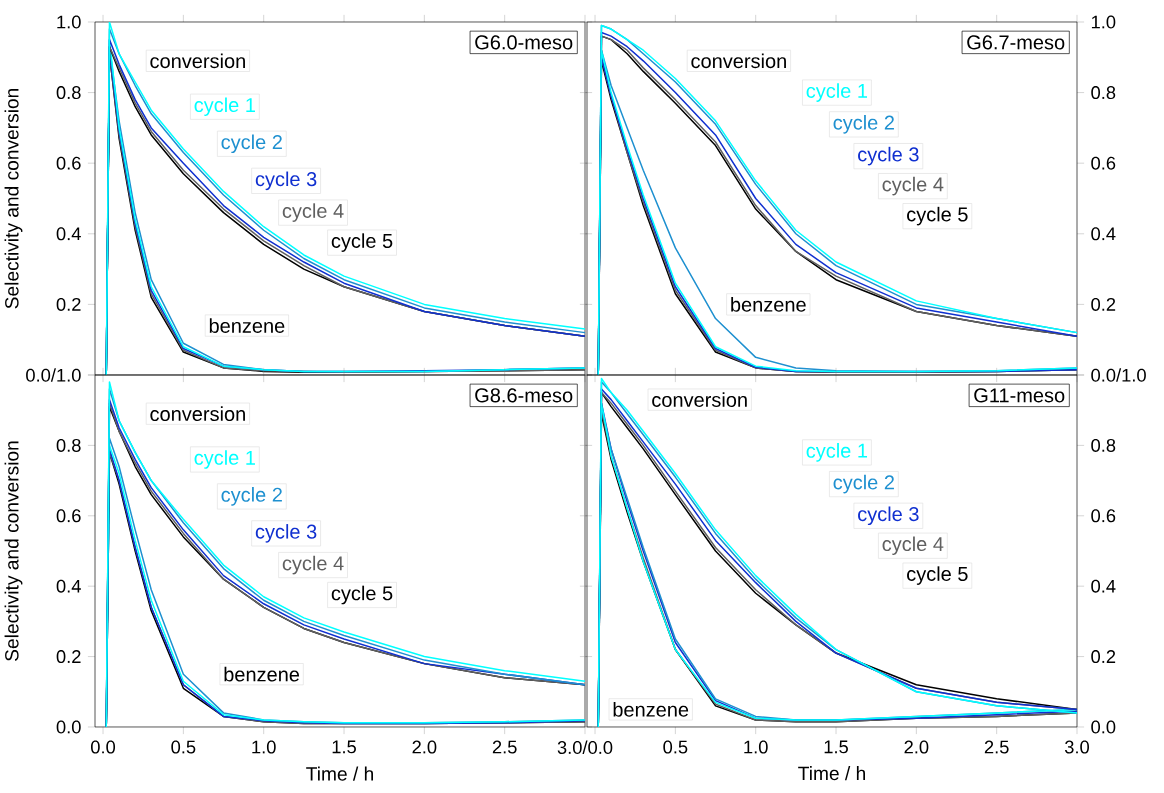  What do you see at coordinates (286, 181) in the screenshot?
I see `series-label: cycle 3` at bounding box center [286, 181].